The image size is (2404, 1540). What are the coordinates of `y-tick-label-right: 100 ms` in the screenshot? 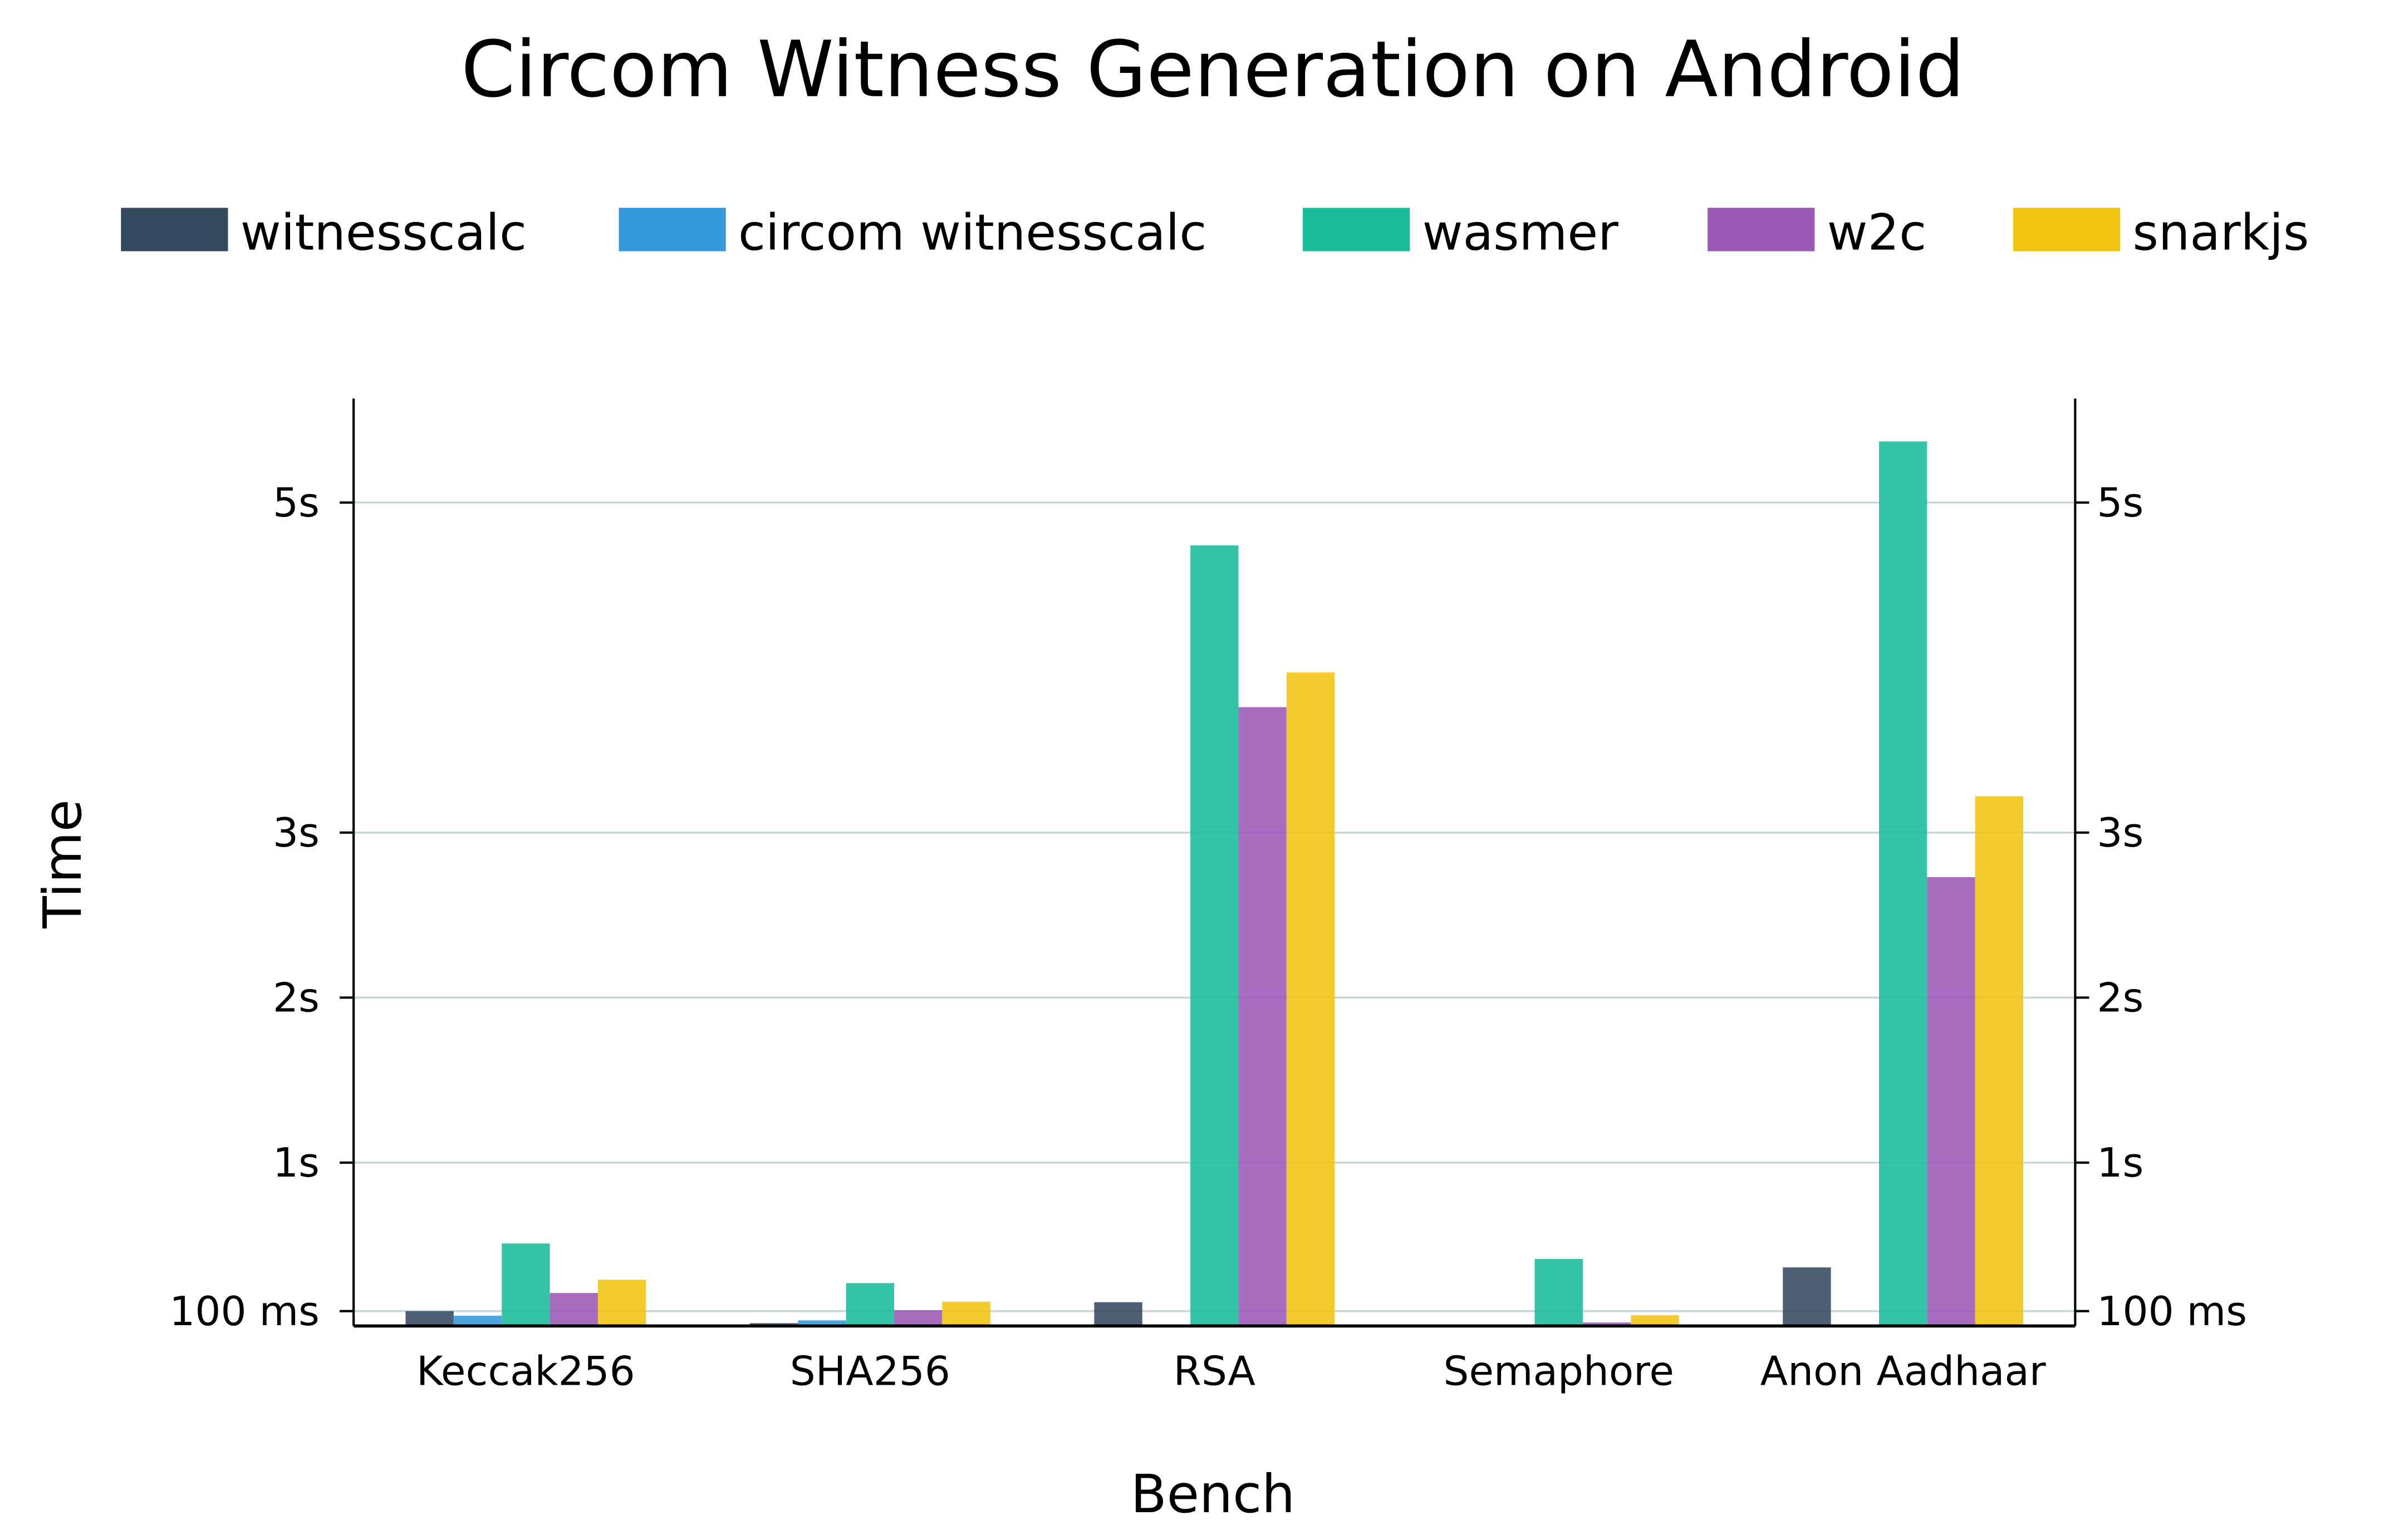 It's located at (2172, 1311).